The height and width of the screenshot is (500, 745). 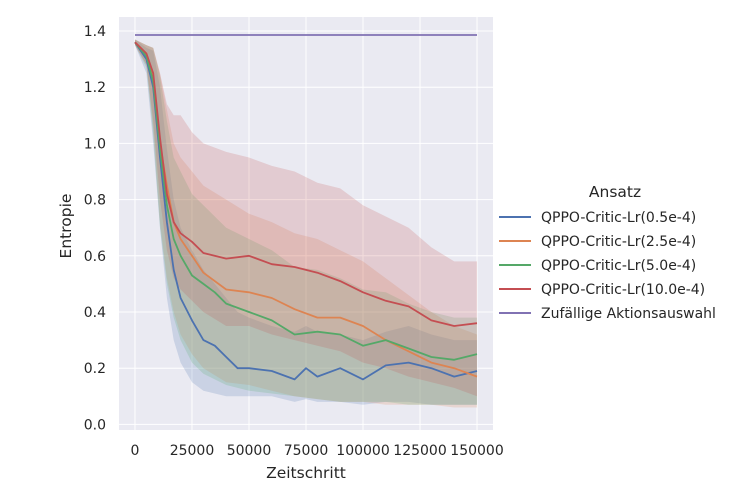 I want to click on x-tick-label: 50000, so click(x=249, y=451).